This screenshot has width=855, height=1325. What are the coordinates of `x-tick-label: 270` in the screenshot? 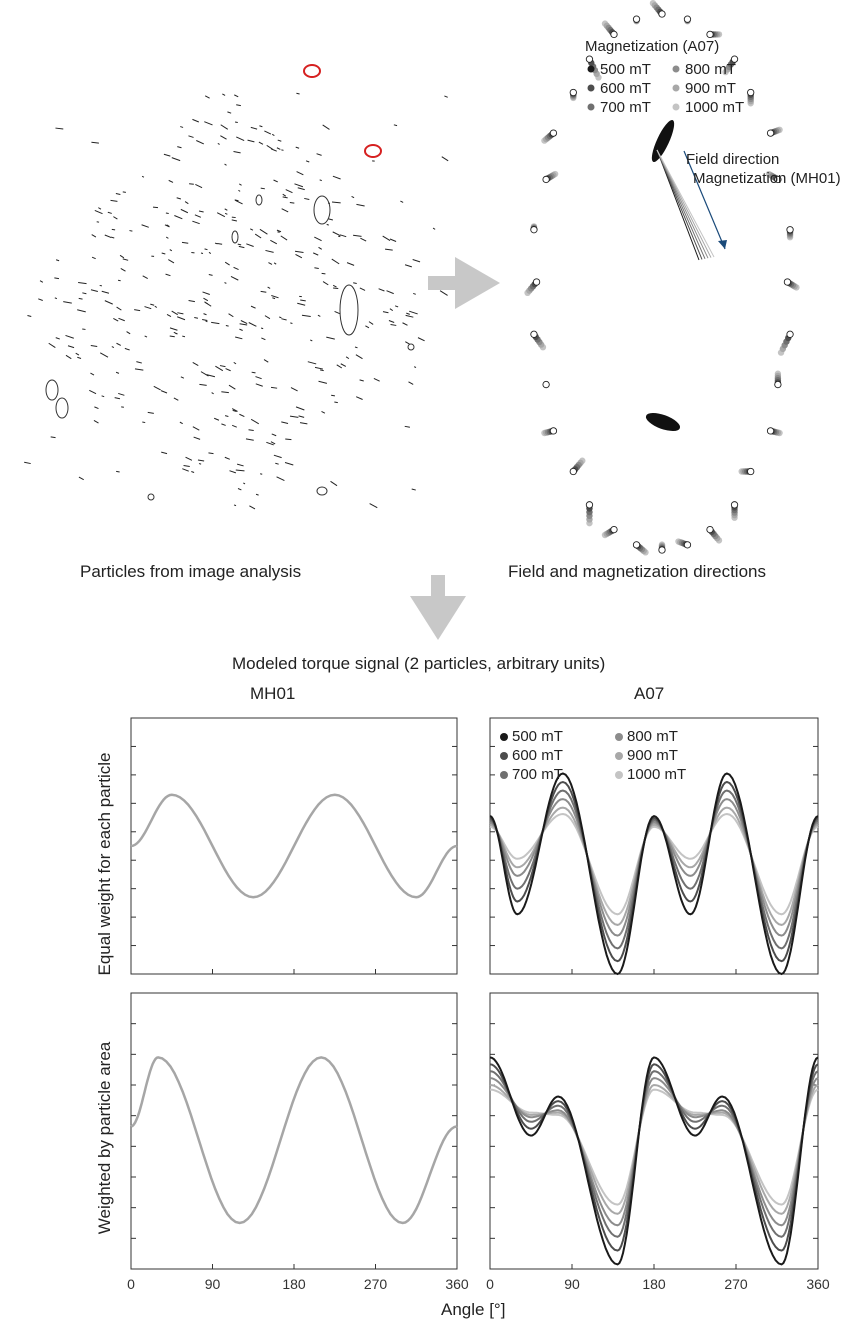 It's located at (376, 1284).